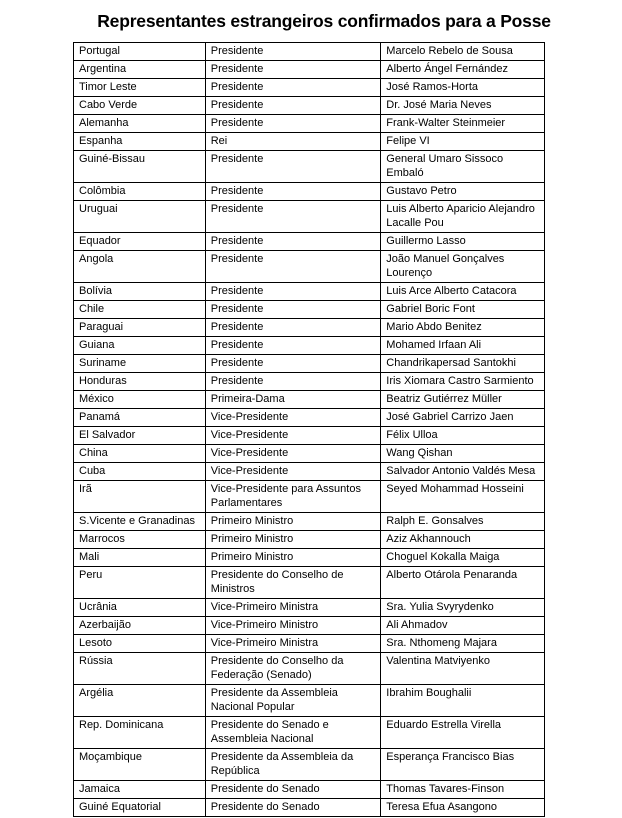 This screenshot has width=622, height=818. I want to click on country-cell: Angola, so click(139, 266).